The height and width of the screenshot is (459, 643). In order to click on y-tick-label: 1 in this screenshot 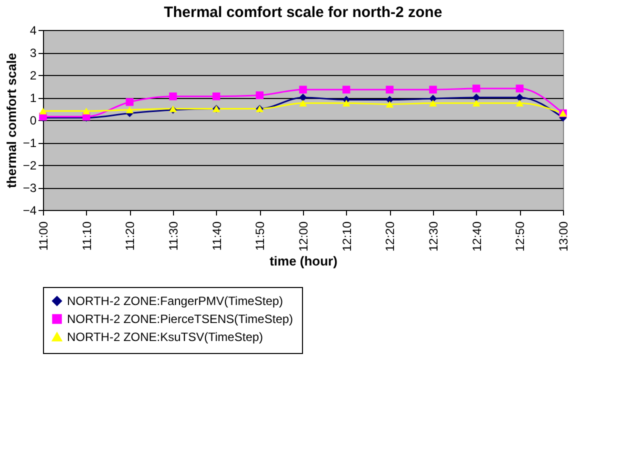, I will do `click(33, 98)`.